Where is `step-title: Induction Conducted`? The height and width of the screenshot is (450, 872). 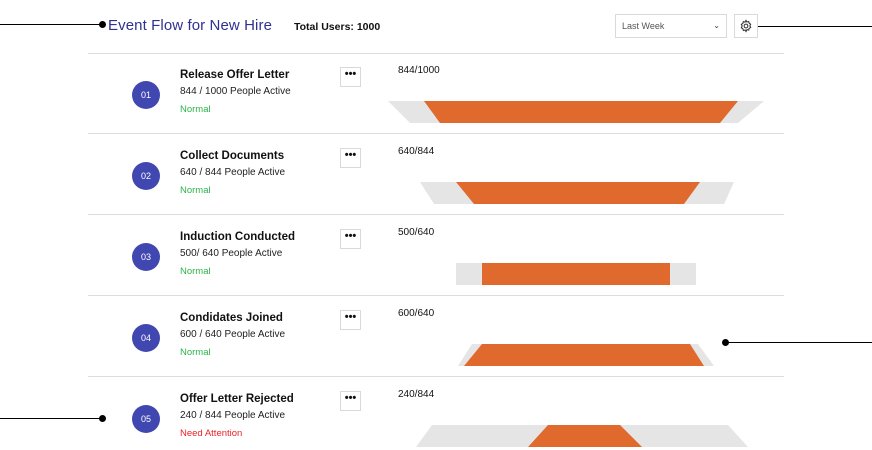
step-title: Induction Conducted is located at coordinates (237, 237).